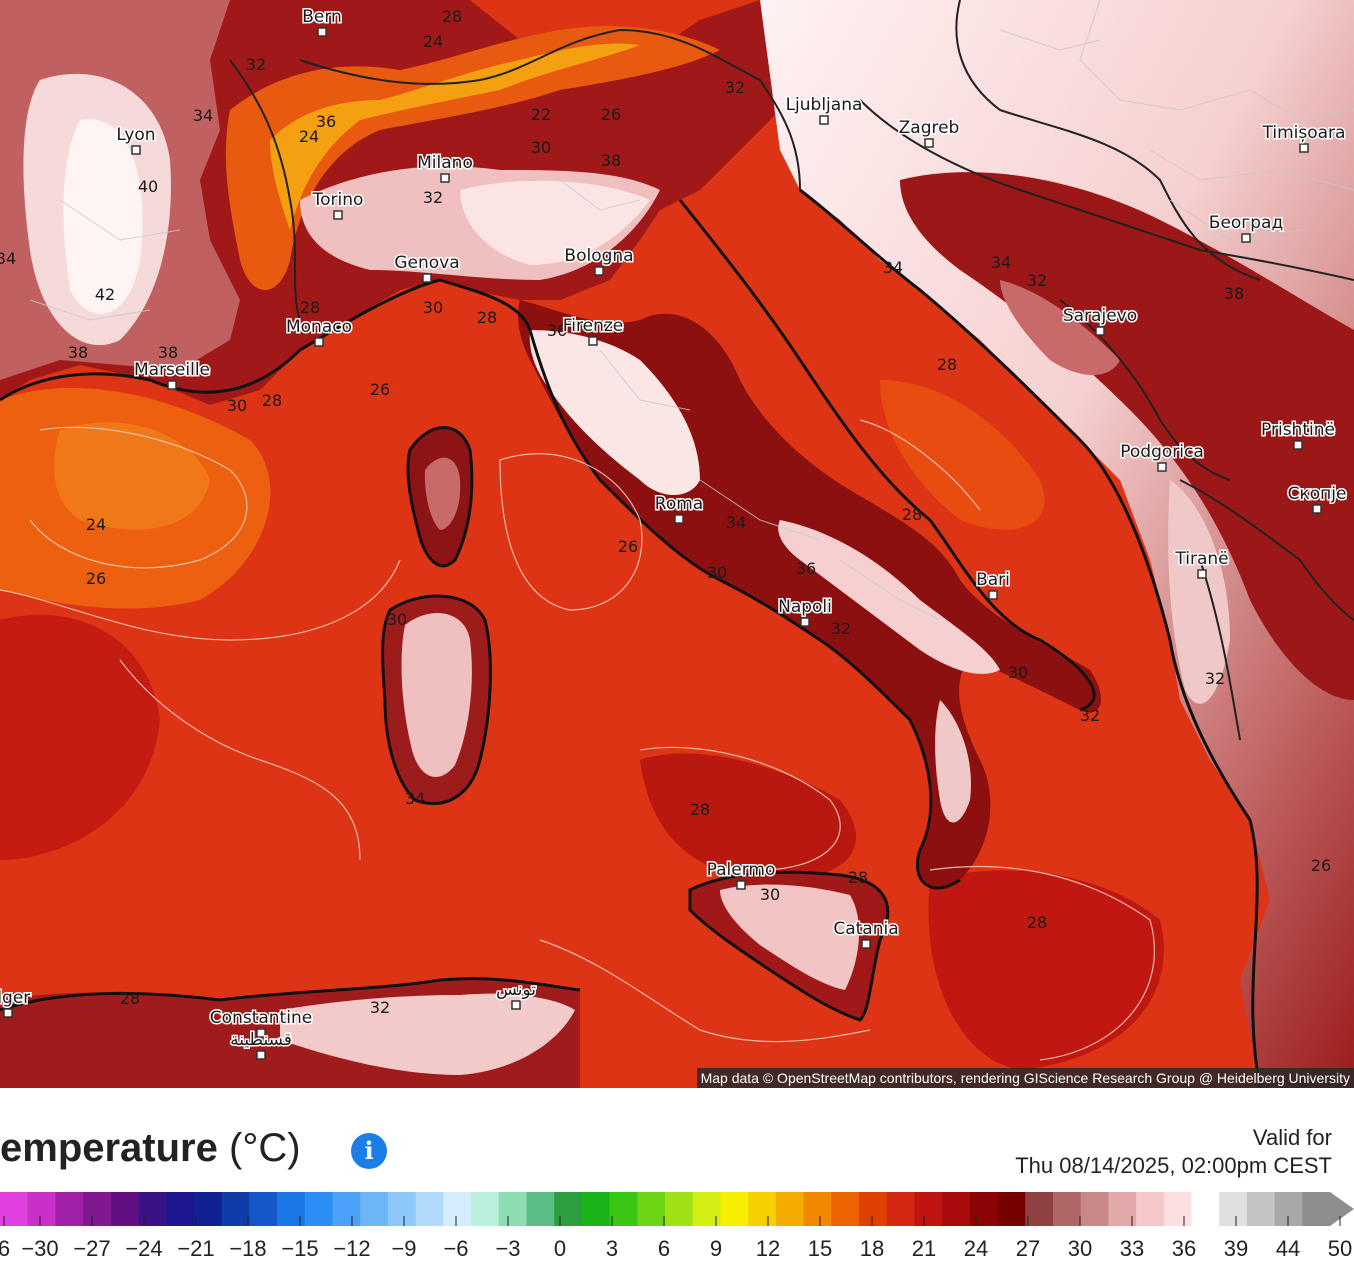  I want to click on city-label: Ljubljana, so click(824, 105).